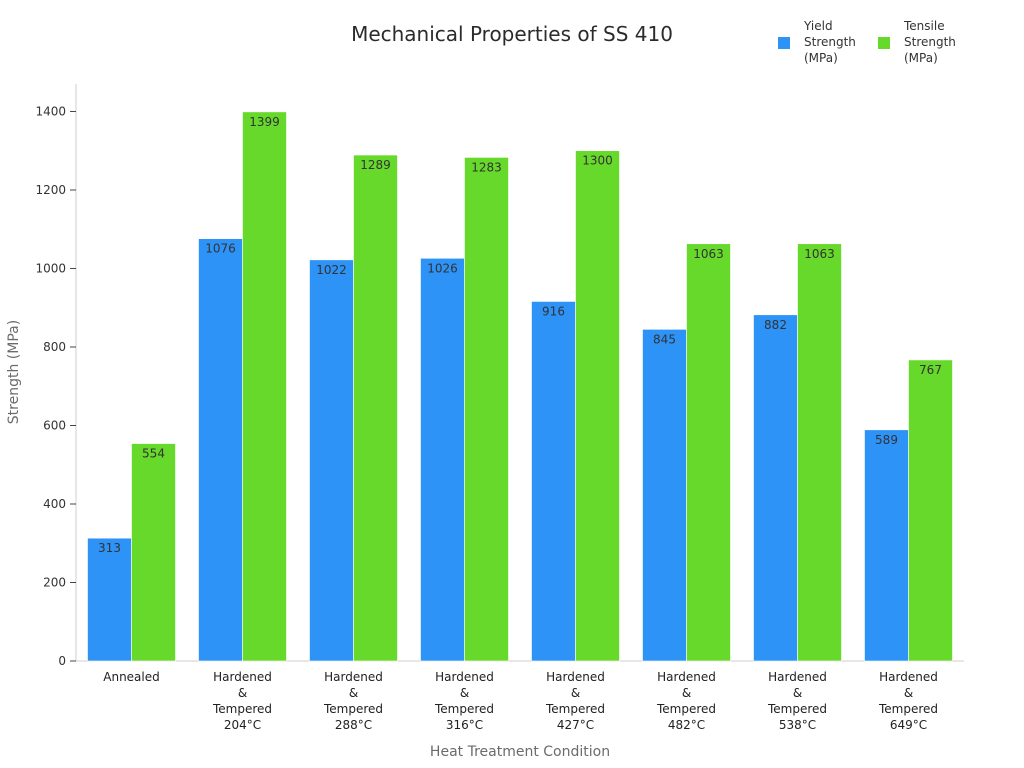  What do you see at coordinates (575, 701) in the screenshot?
I see `x-tick-label: Hardened & Tempered 427°C` at bounding box center [575, 701].